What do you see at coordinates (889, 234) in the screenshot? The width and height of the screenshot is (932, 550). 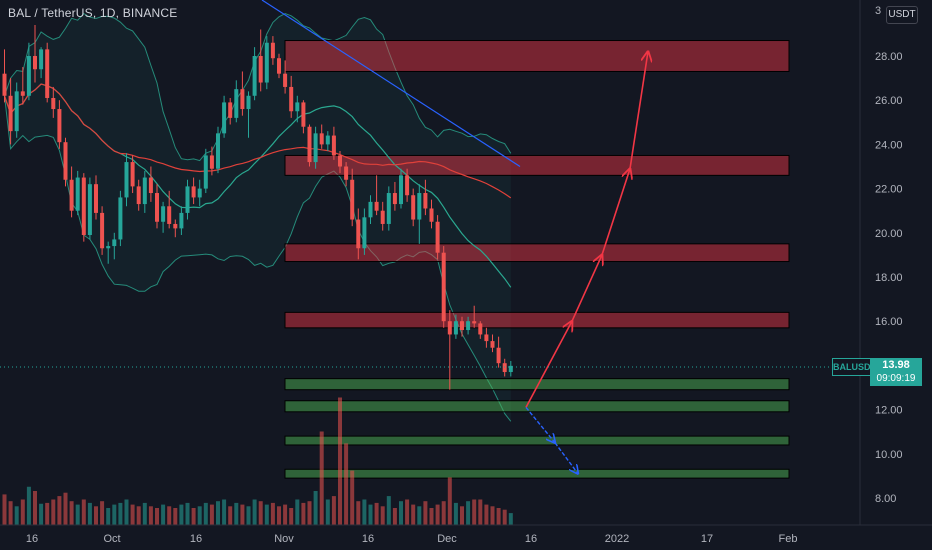 I see `price-tick-label: 20.00` at bounding box center [889, 234].